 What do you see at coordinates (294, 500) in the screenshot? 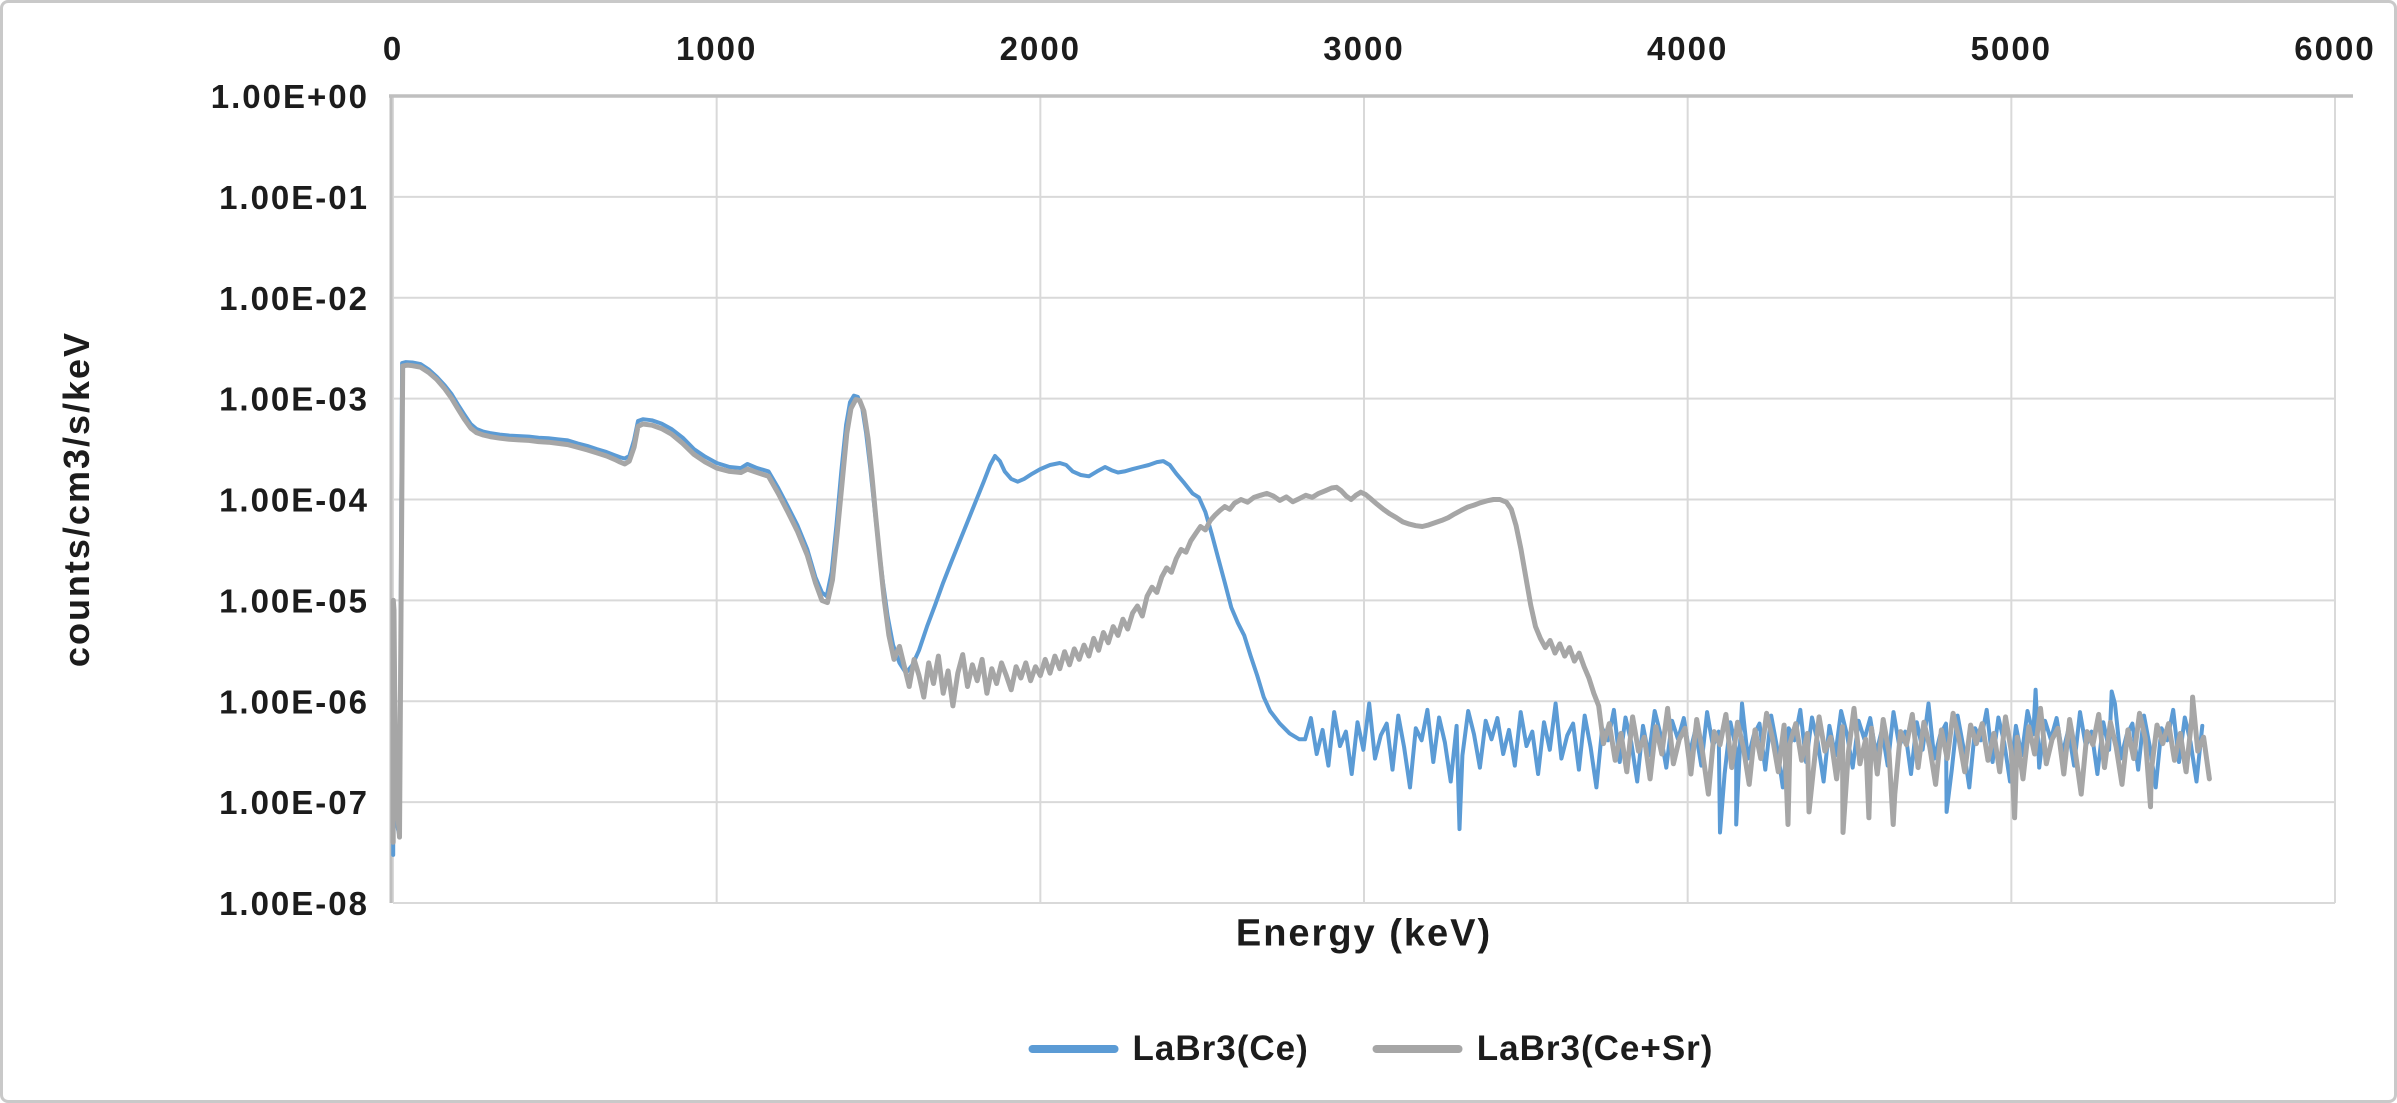
I see `y-tick-label: 1.00E-04` at bounding box center [294, 500].